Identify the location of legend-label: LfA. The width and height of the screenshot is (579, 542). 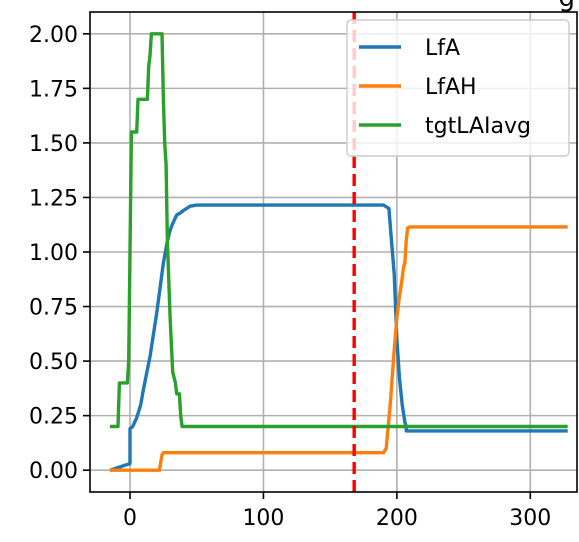
(442, 48).